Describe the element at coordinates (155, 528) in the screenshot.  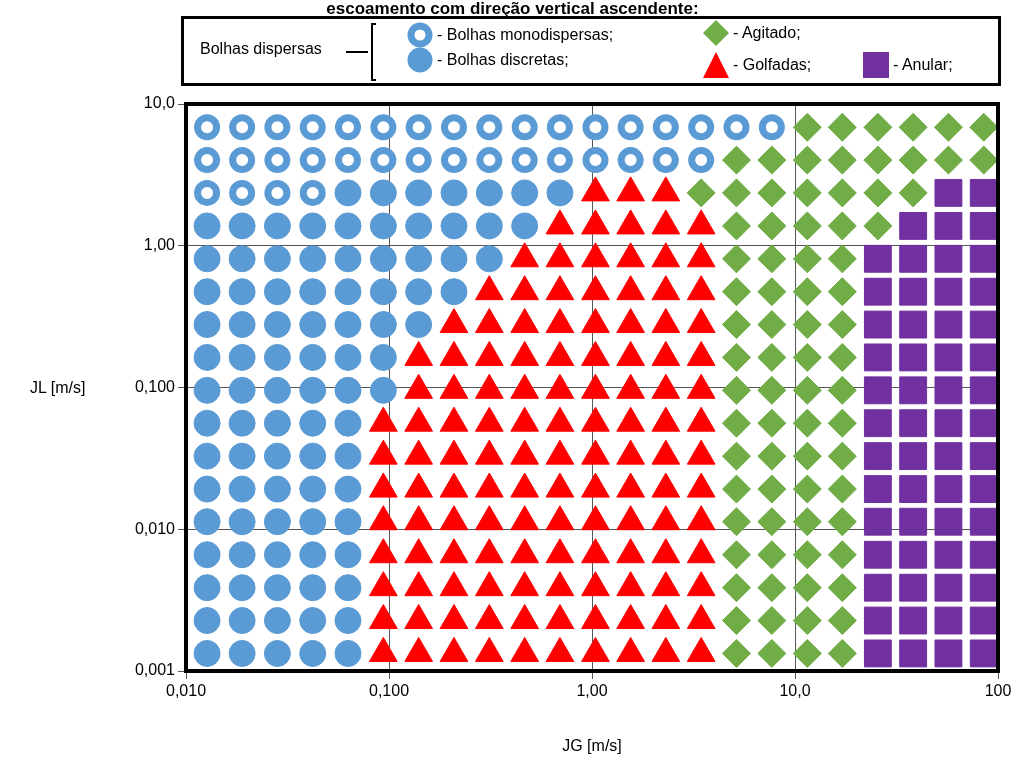
I see `y-tick-label: 0,010` at that location.